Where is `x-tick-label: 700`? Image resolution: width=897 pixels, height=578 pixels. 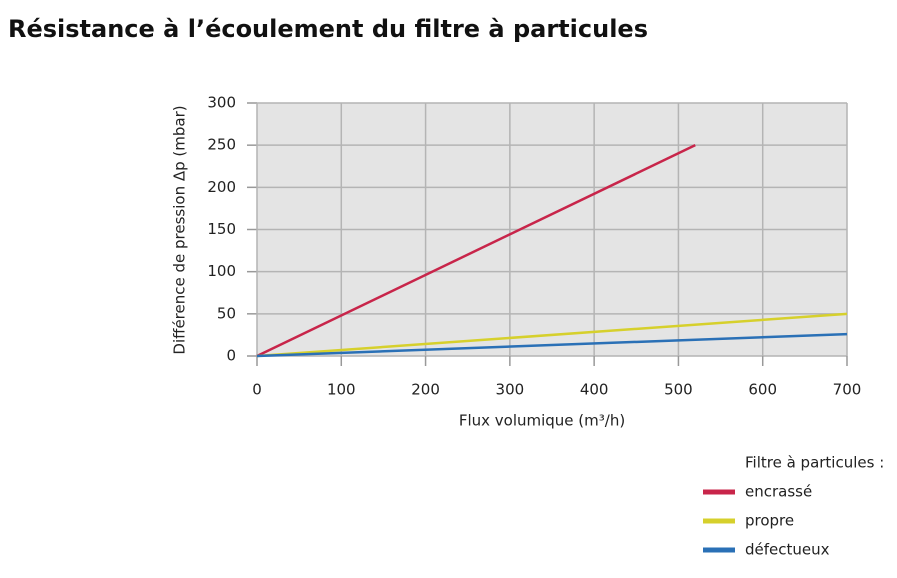
x-tick-label: 700 is located at coordinates (847, 390).